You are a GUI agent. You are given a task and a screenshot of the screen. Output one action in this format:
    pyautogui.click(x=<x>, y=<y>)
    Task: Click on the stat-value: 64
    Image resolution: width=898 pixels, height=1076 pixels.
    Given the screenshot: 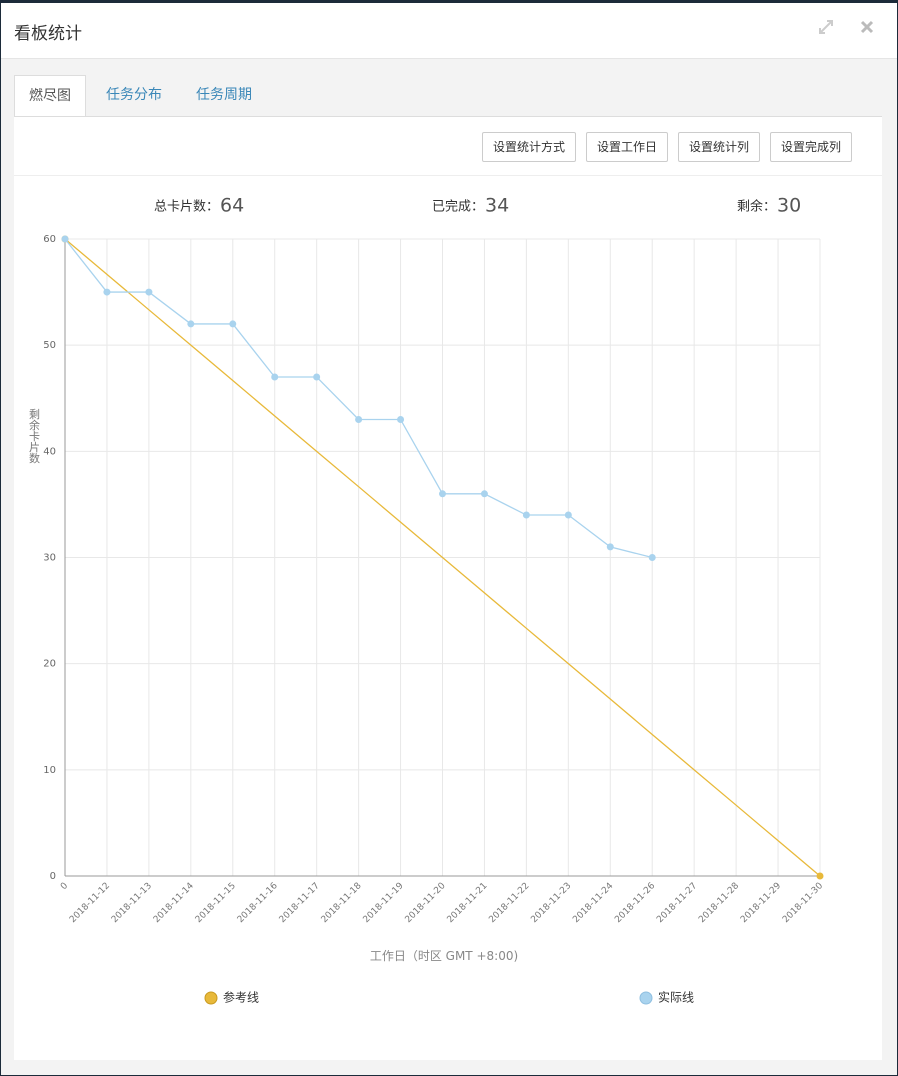 What is the action you would take?
    pyautogui.click(x=232, y=206)
    